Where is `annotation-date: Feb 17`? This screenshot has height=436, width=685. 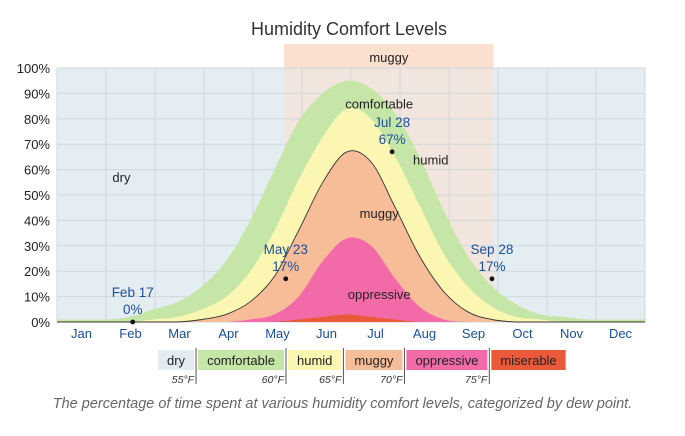
annotation-date: Feb 17 is located at coordinates (133, 292).